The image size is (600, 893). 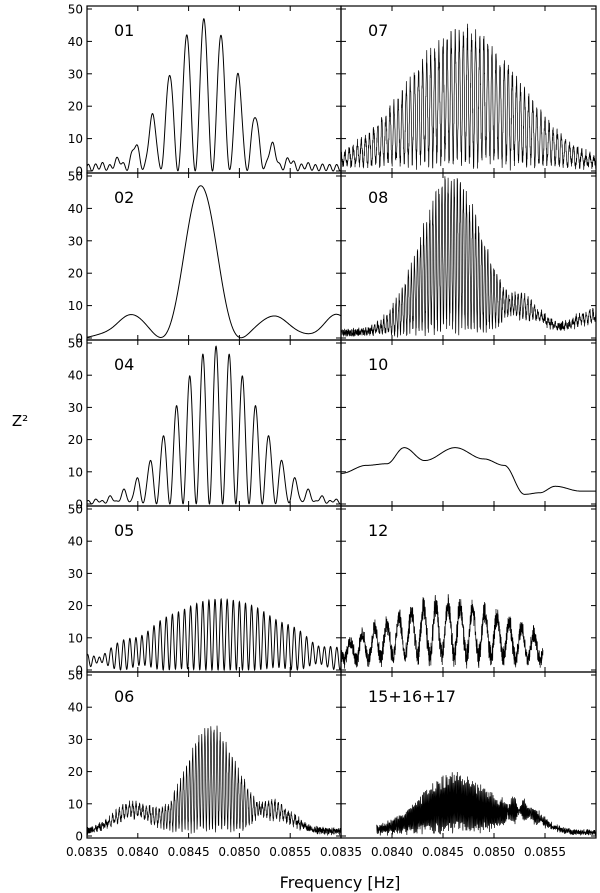 I want to click on panel-label: 08, so click(x=378, y=197).